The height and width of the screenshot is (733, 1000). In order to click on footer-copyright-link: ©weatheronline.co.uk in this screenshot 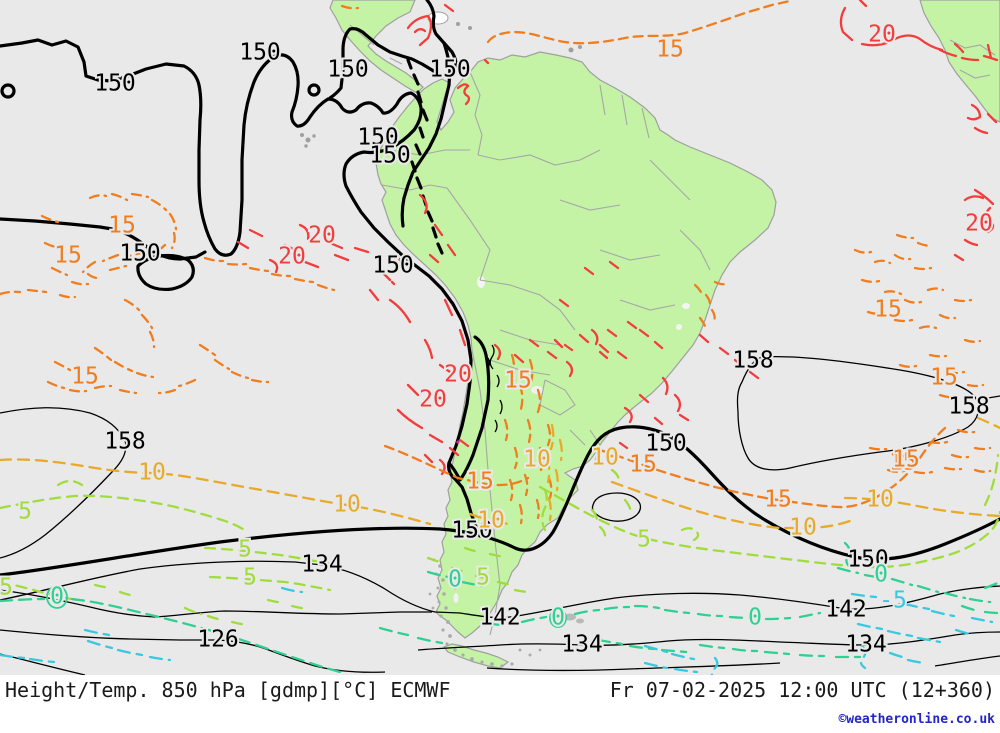, I will do `click(916, 719)`.